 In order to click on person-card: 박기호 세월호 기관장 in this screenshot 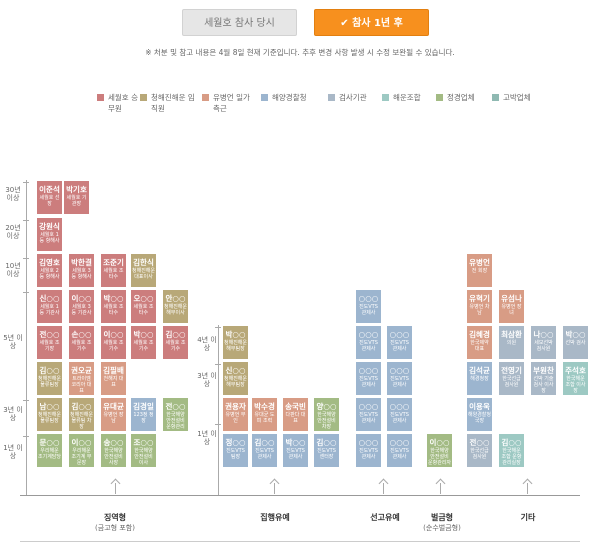, I will do `click(76, 197)`.